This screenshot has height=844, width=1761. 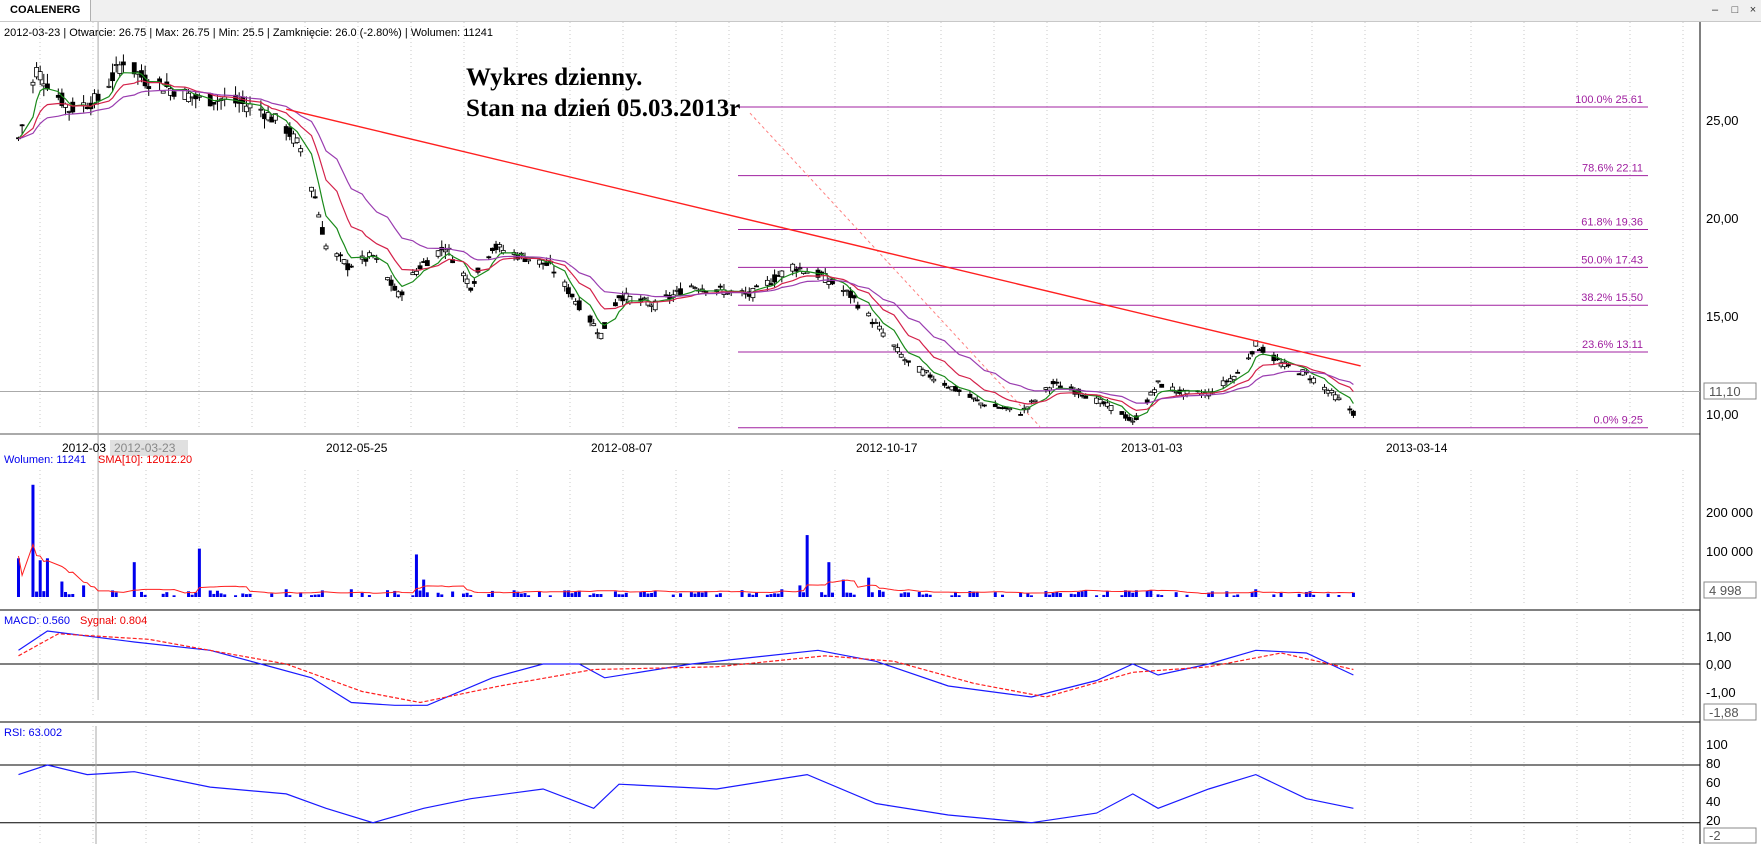 What do you see at coordinates (887, 448) in the screenshot?
I see `date-tick: 2012-10-17` at bounding box center [887, 448].